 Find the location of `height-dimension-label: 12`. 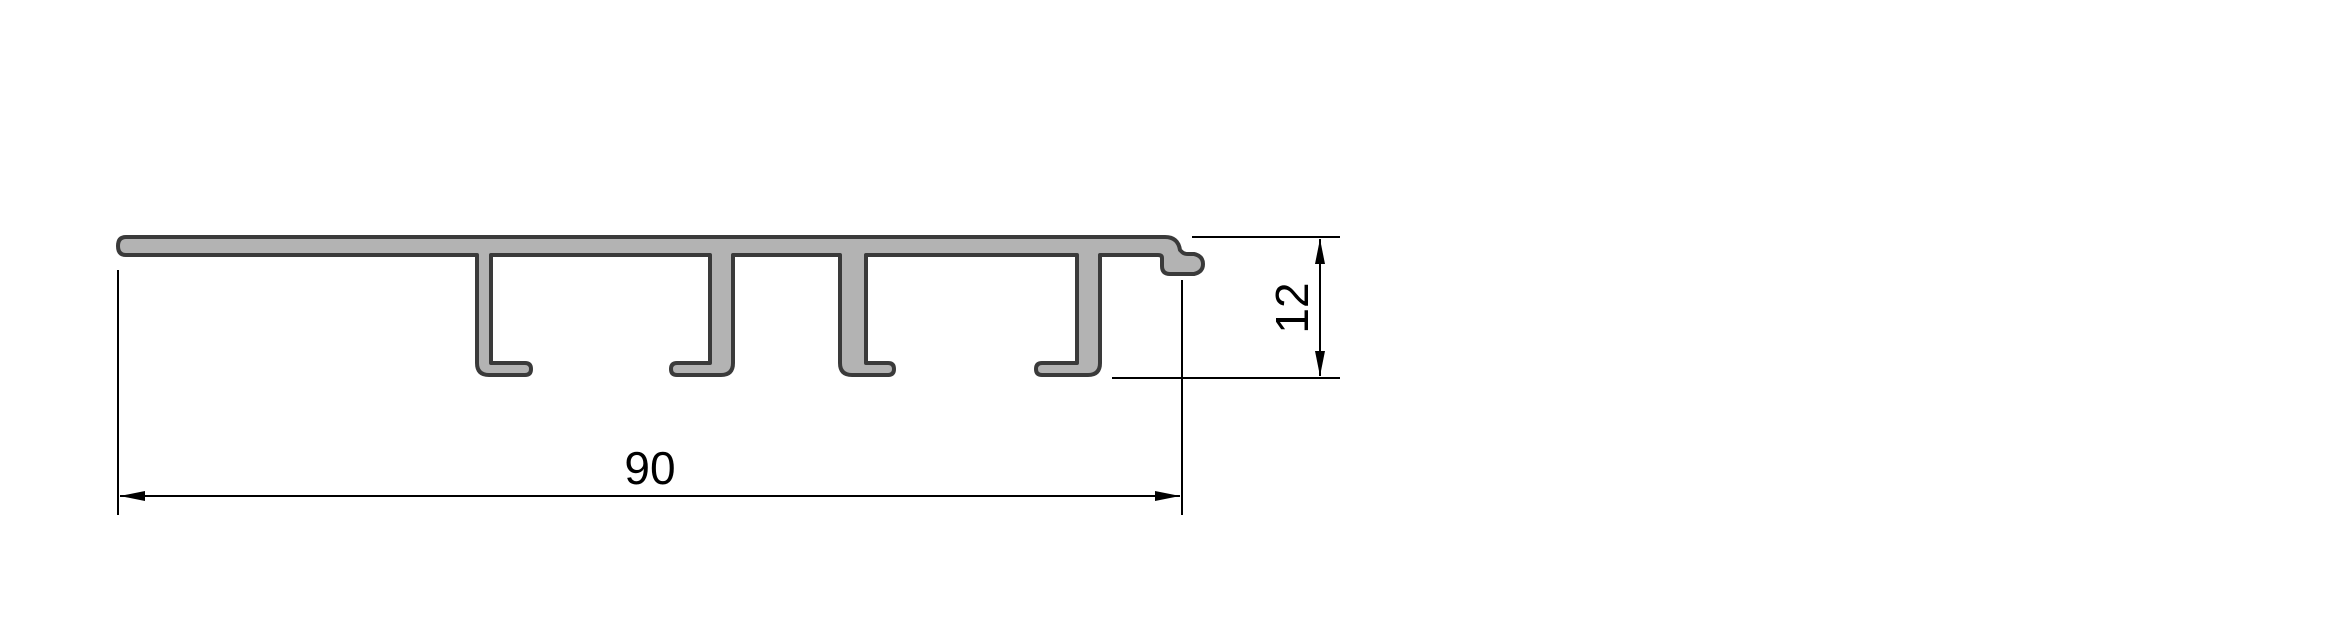

height-dimension-label: 12 is located at coordinates (1292, 307).